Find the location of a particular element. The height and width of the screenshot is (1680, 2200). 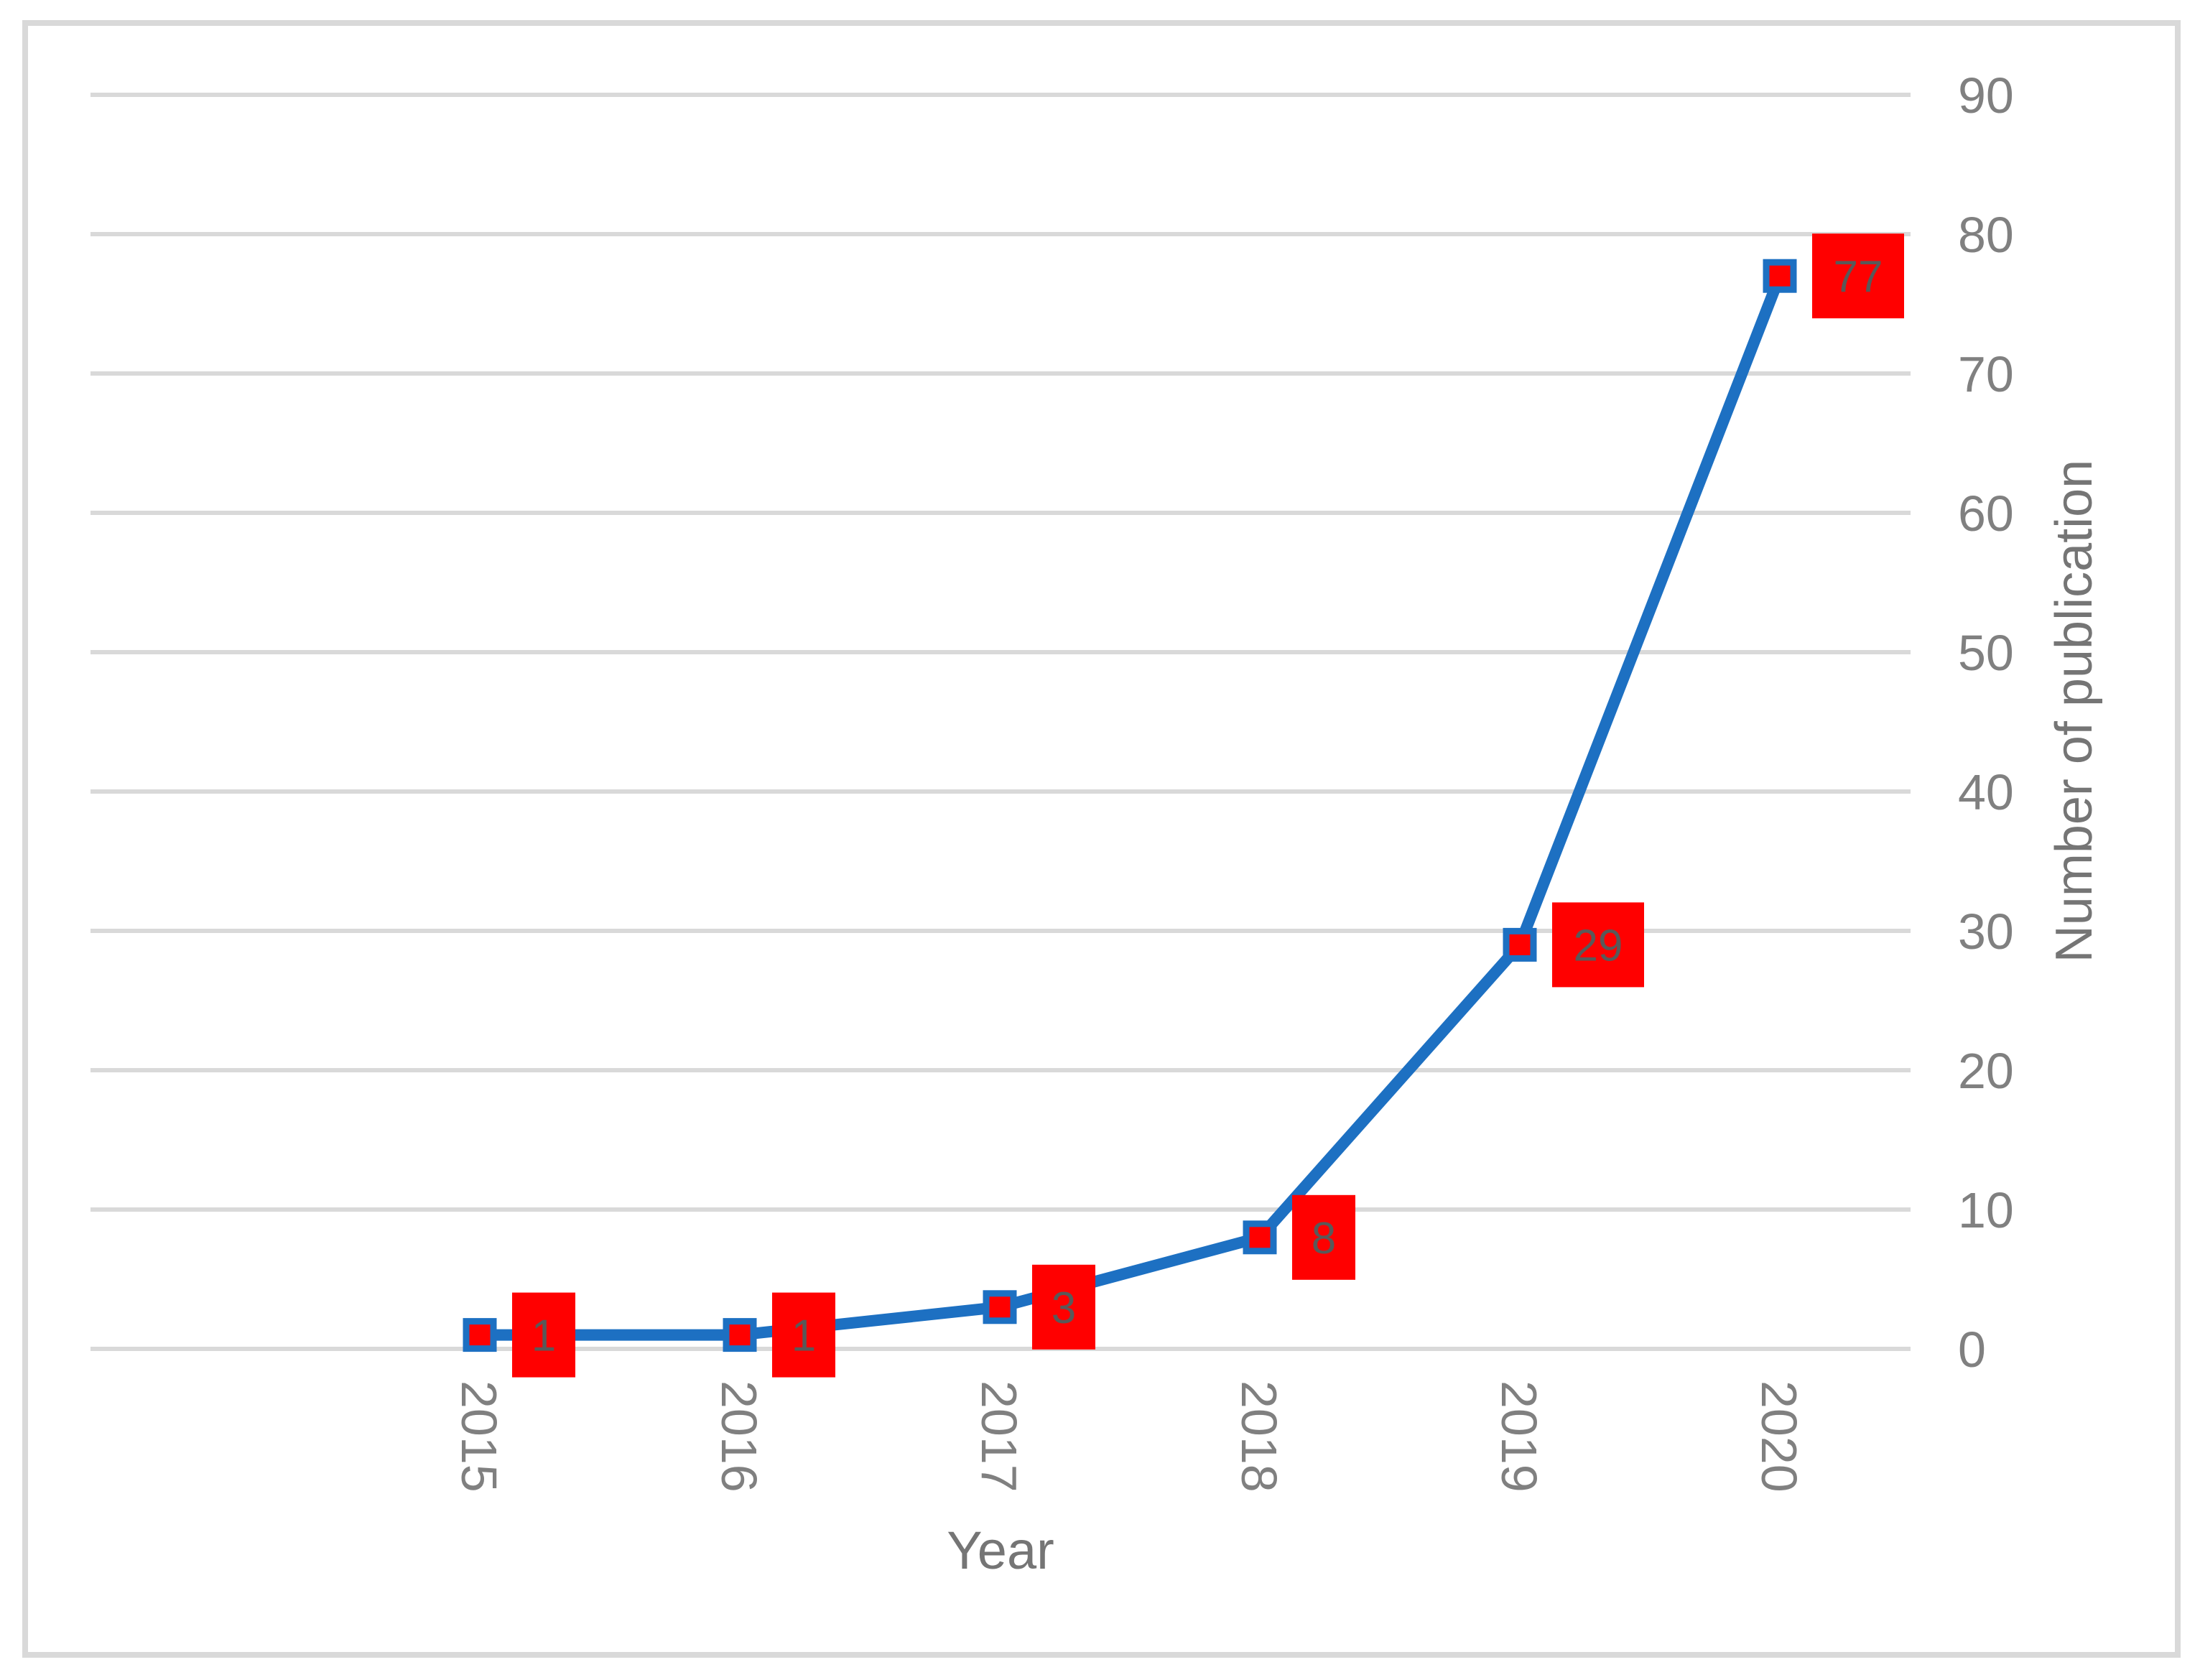

data-label-value: 77 is located at coordinates (1858, 277).